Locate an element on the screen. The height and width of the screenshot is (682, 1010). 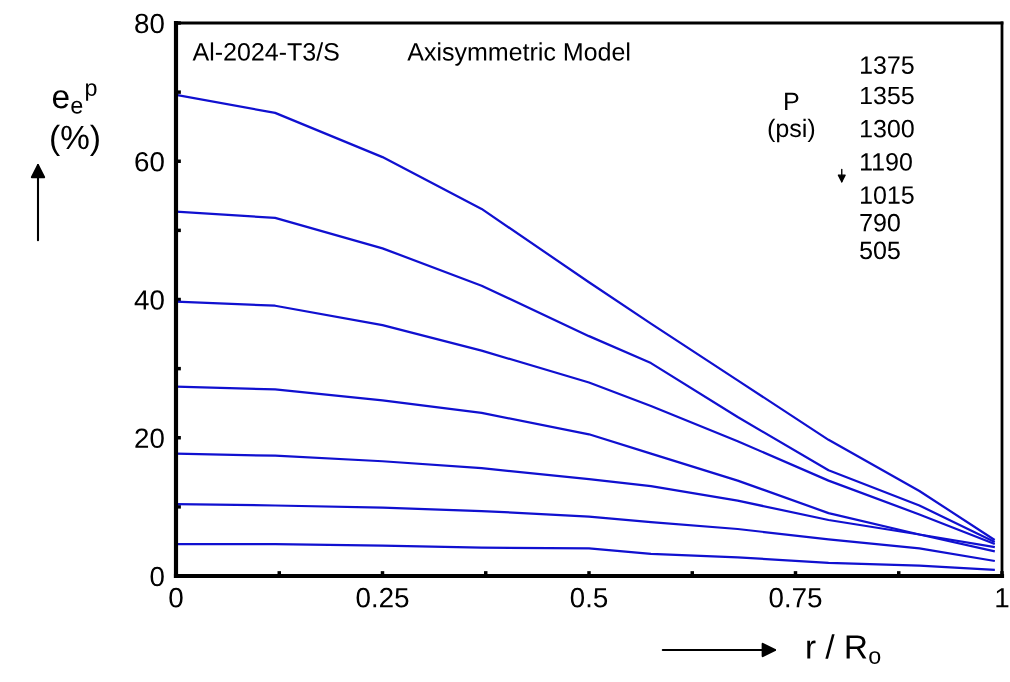
annotation: P (psi) is located at coordinates (791, 117).